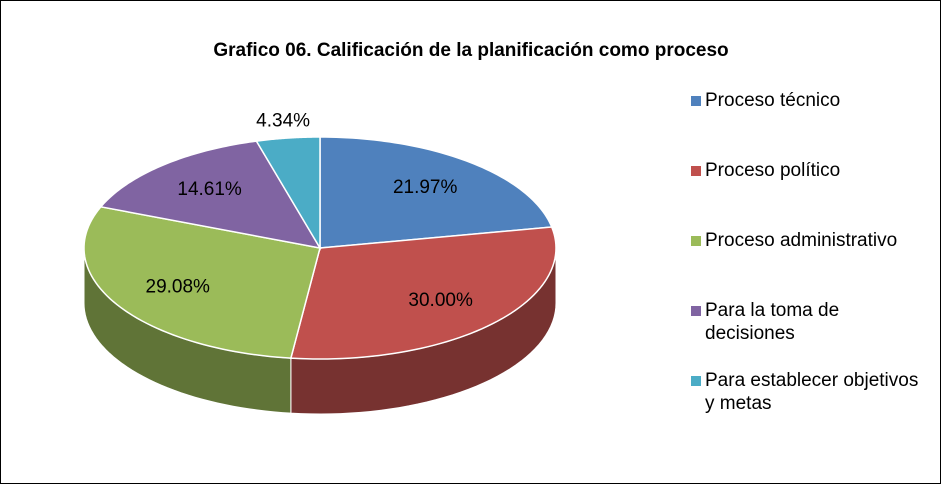 Image resolution: width=941 pixels, height=484 pixels. Describe the element at coordinates (209, 189) in the screenshot. I see `data-label: 14.61%` at that location.